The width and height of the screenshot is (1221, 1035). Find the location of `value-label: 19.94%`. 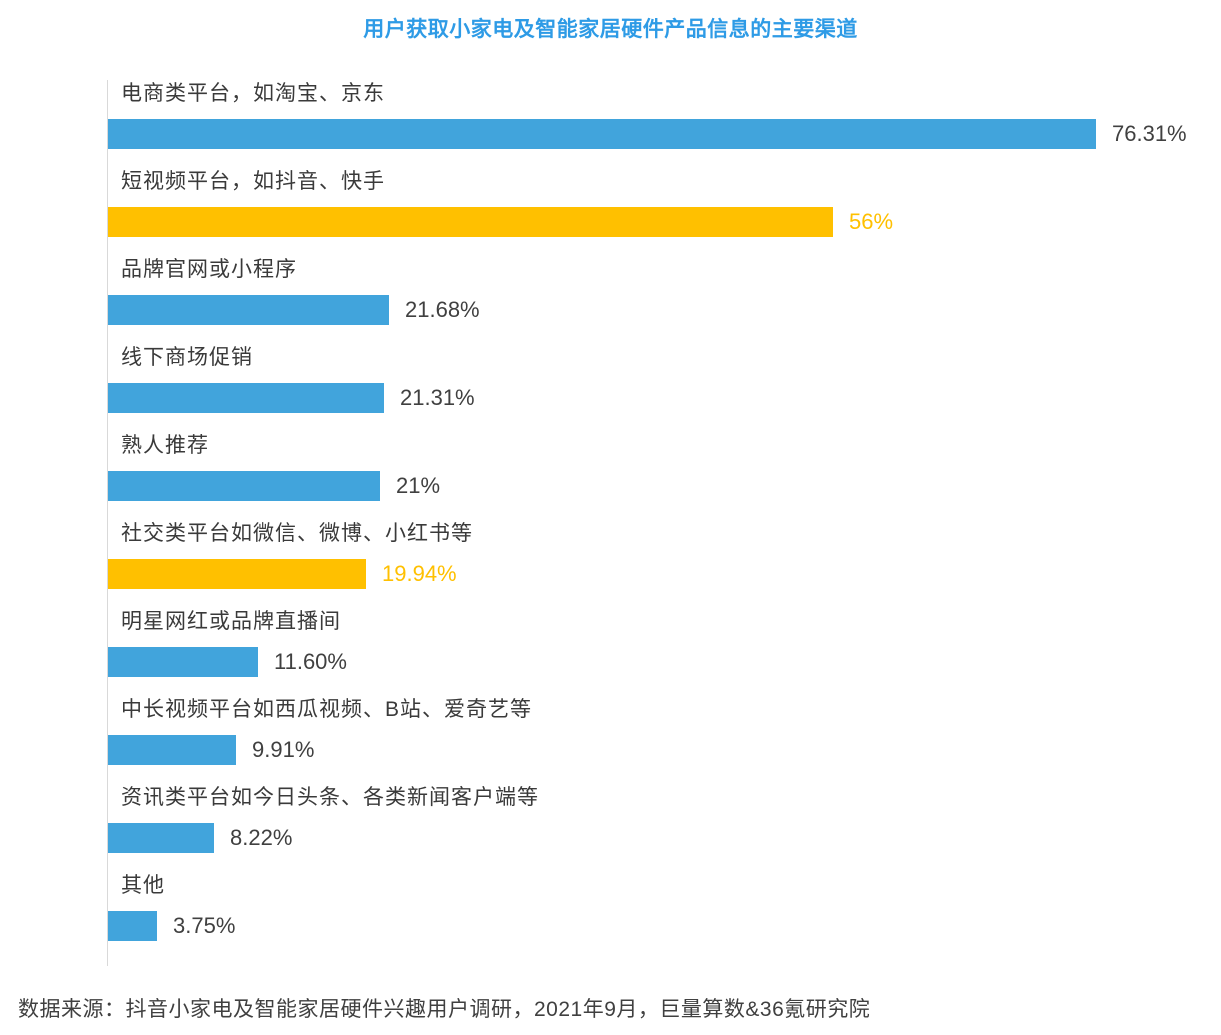

value-label: 19.94% is located at coordinates (419, 573).